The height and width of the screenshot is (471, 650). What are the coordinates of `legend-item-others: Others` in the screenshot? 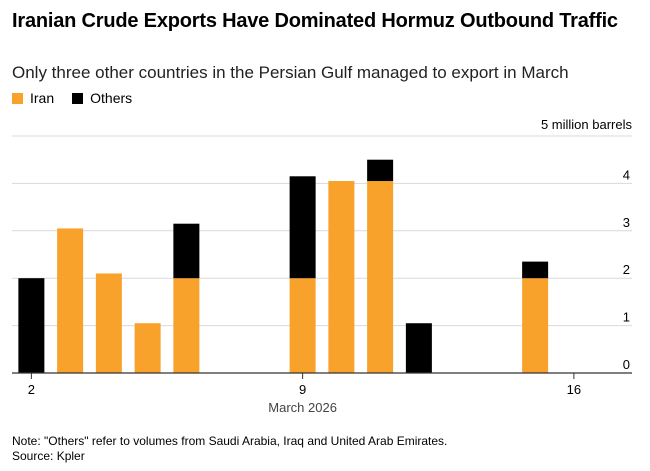 It's located at (102, 98).